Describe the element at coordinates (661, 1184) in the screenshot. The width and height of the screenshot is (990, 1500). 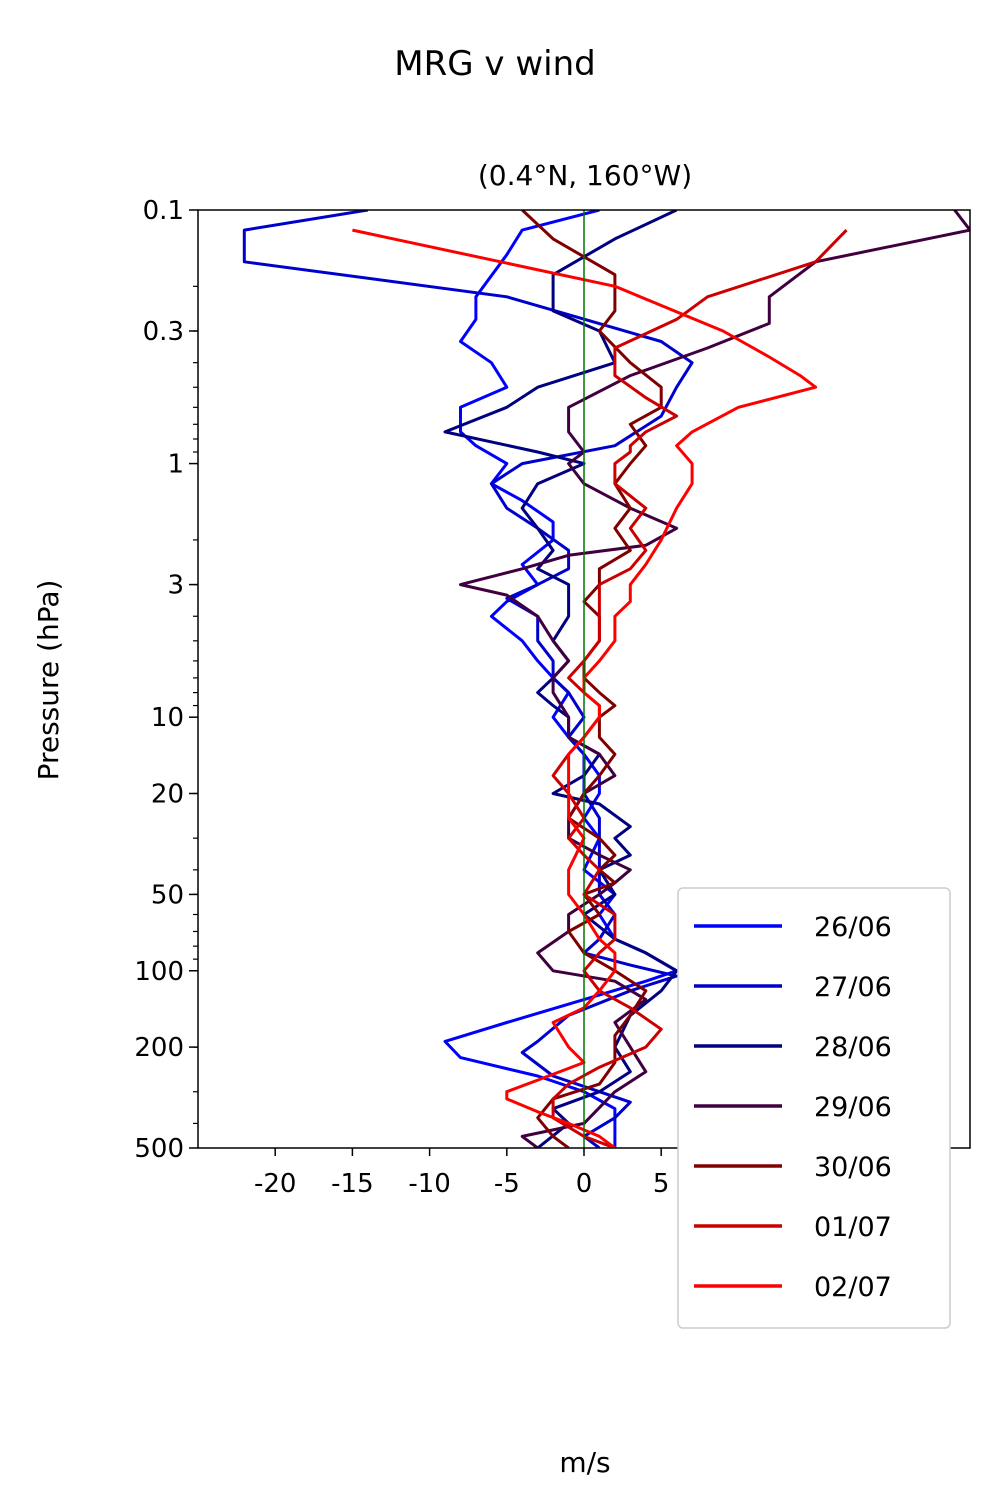
I see `x-tick-label: 5` at that location.